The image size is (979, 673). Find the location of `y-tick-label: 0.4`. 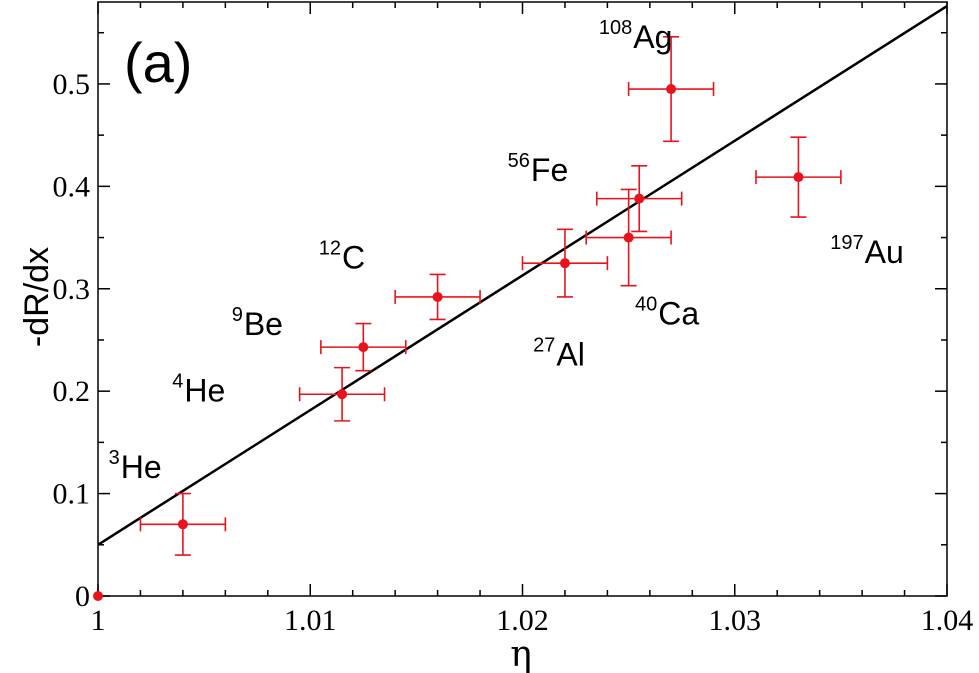

y-tick-label: 0.4 is located at coordinates (72, 186).